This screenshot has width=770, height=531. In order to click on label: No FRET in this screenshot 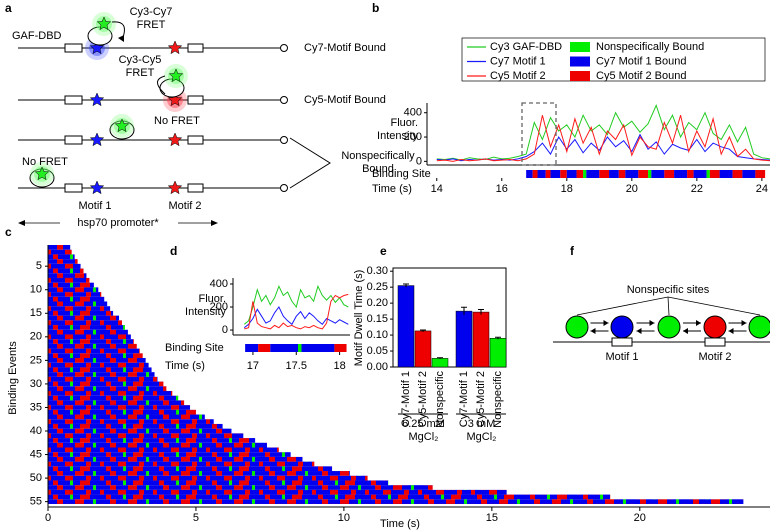, I will do `click(177, 121)`.